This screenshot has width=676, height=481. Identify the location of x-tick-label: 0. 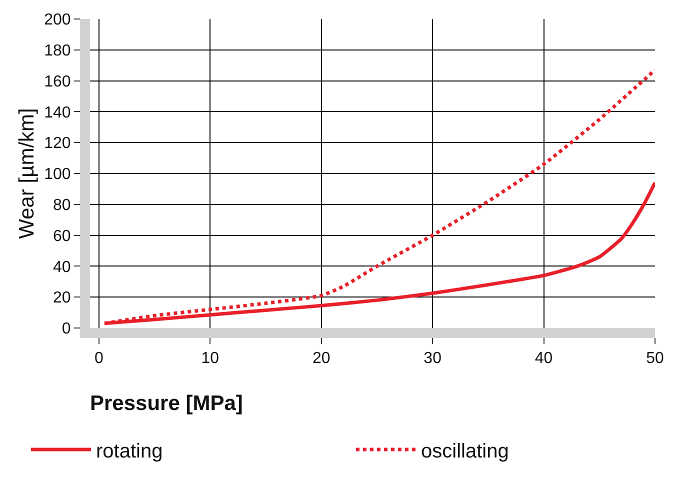
(99, 359).